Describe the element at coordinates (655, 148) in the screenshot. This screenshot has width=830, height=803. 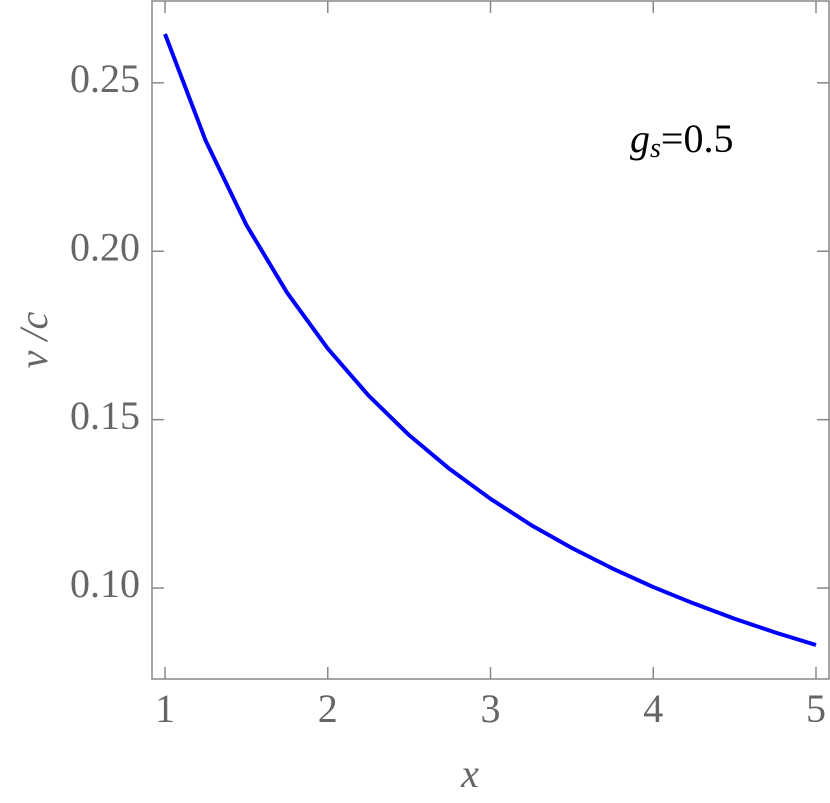
I see `annotation-subscript: s` at that location.